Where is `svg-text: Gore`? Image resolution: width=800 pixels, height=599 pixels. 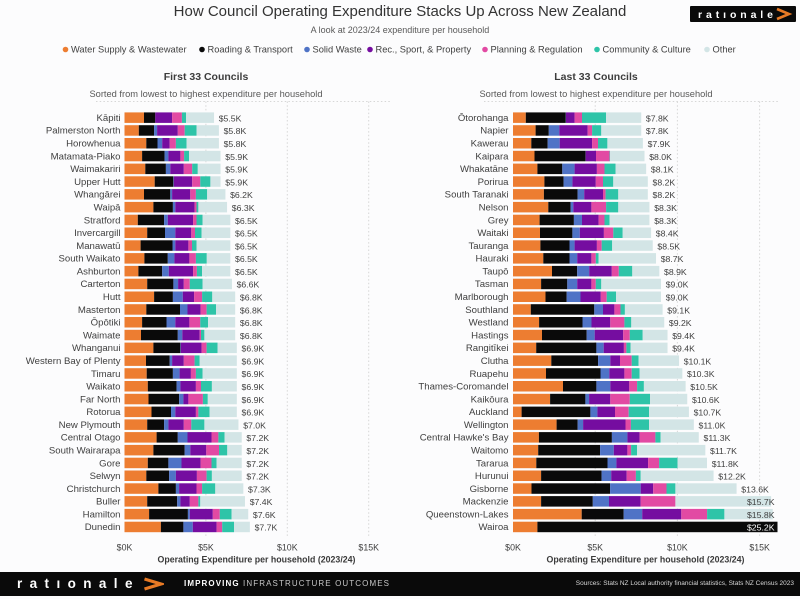 svg-text: Gore is located at coordinates (109, 463).